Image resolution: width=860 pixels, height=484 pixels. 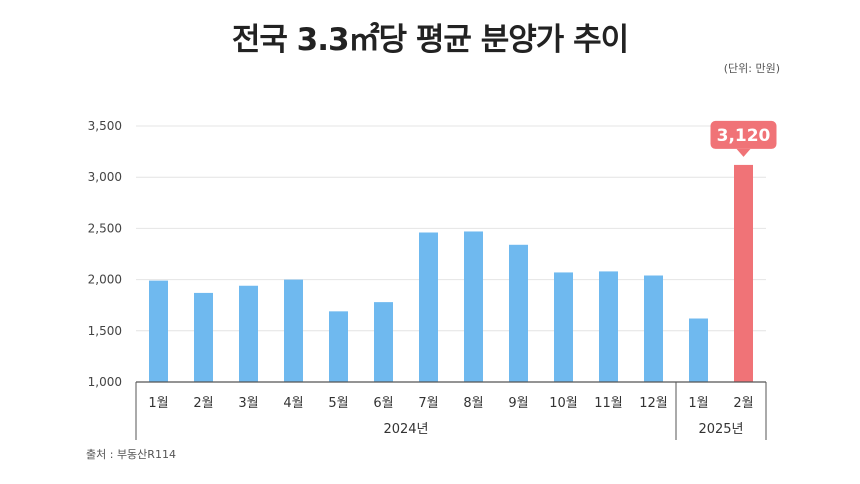 What do you see at coordinates (248, 403) in the screenshot?
I see `x-category-label: 3월` at bounding box center [248, 403].